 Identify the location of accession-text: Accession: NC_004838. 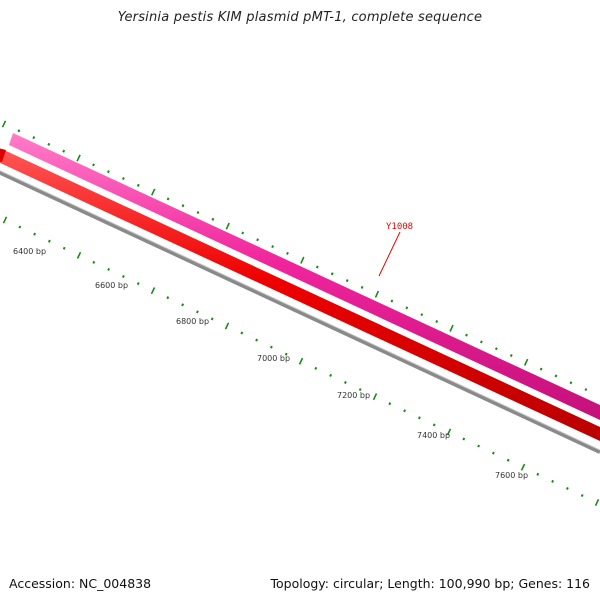
(80, 583).